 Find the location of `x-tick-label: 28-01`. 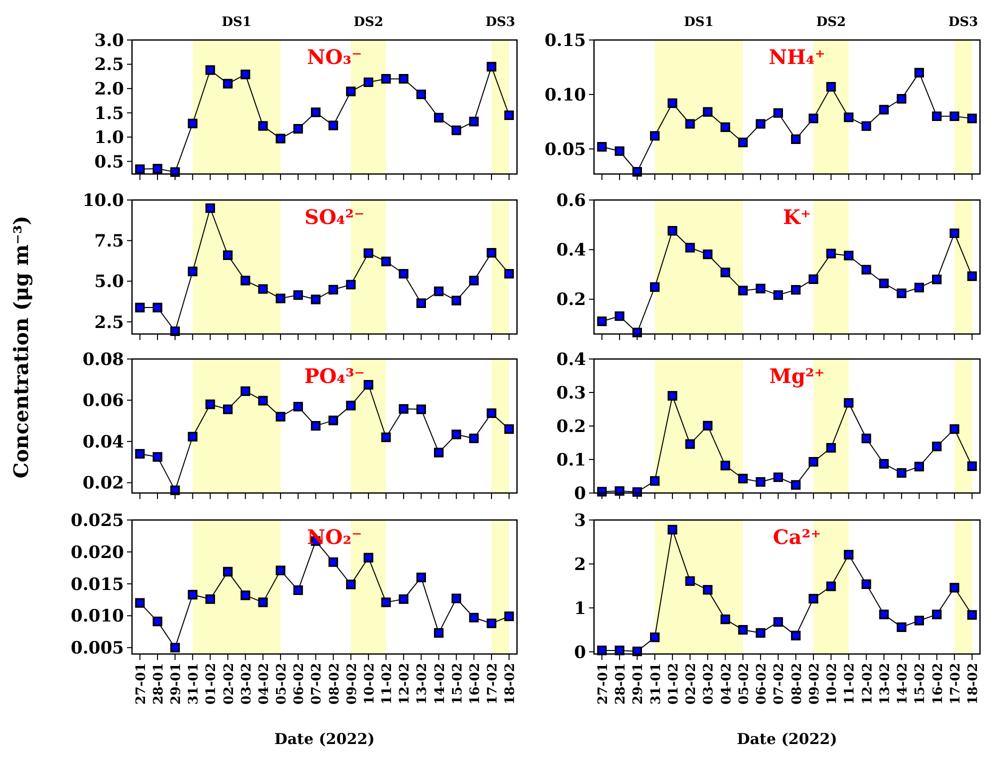

x-tick-label: 28-01 is located at coordinates (158, 684).